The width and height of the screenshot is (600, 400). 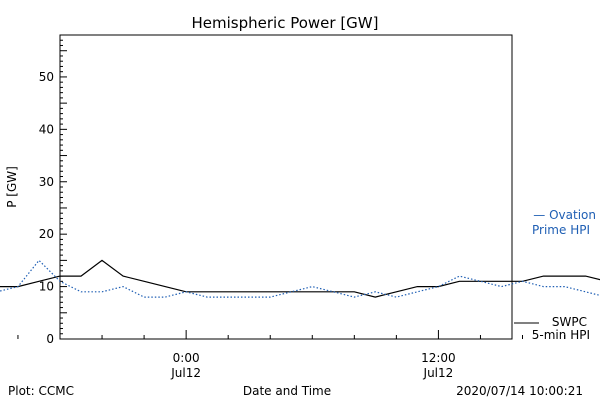 I want to click on series-line-swpc, so click(x=300, y=278).